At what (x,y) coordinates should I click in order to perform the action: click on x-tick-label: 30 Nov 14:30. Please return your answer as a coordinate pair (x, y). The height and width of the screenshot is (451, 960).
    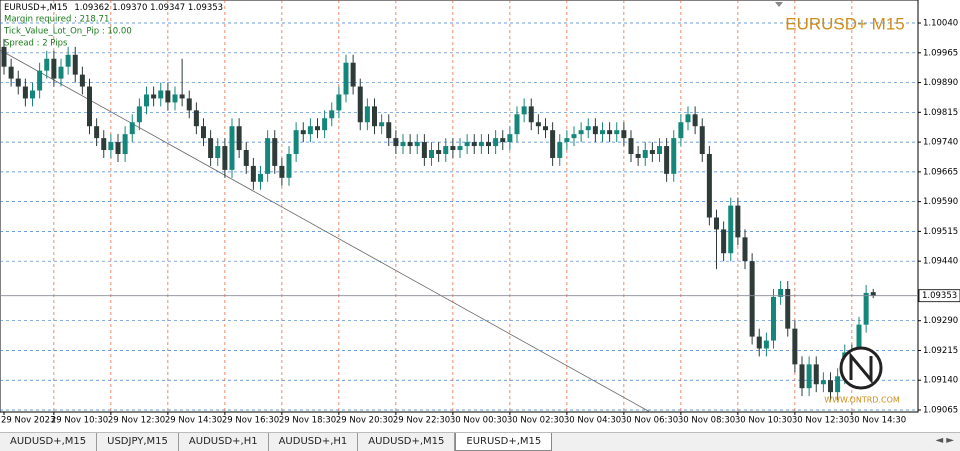
    Looking at the image, I should click on (877, 421).